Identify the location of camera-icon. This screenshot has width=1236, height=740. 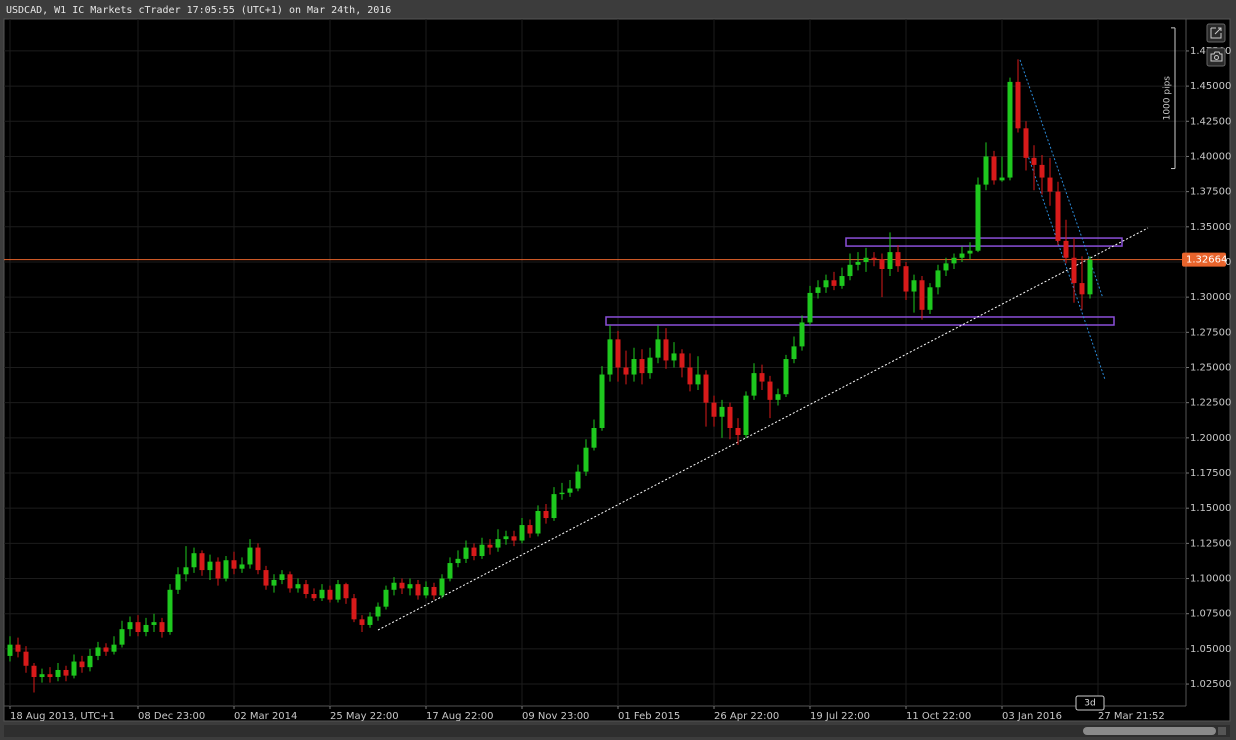
(1216, 56).